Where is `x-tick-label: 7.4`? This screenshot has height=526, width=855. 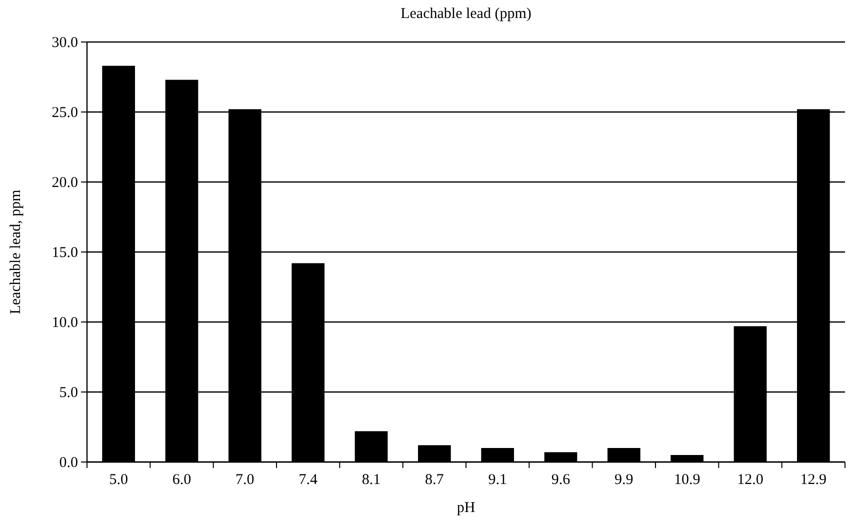
x-tick-label: 7.4 is located at coordinates (308, 480).